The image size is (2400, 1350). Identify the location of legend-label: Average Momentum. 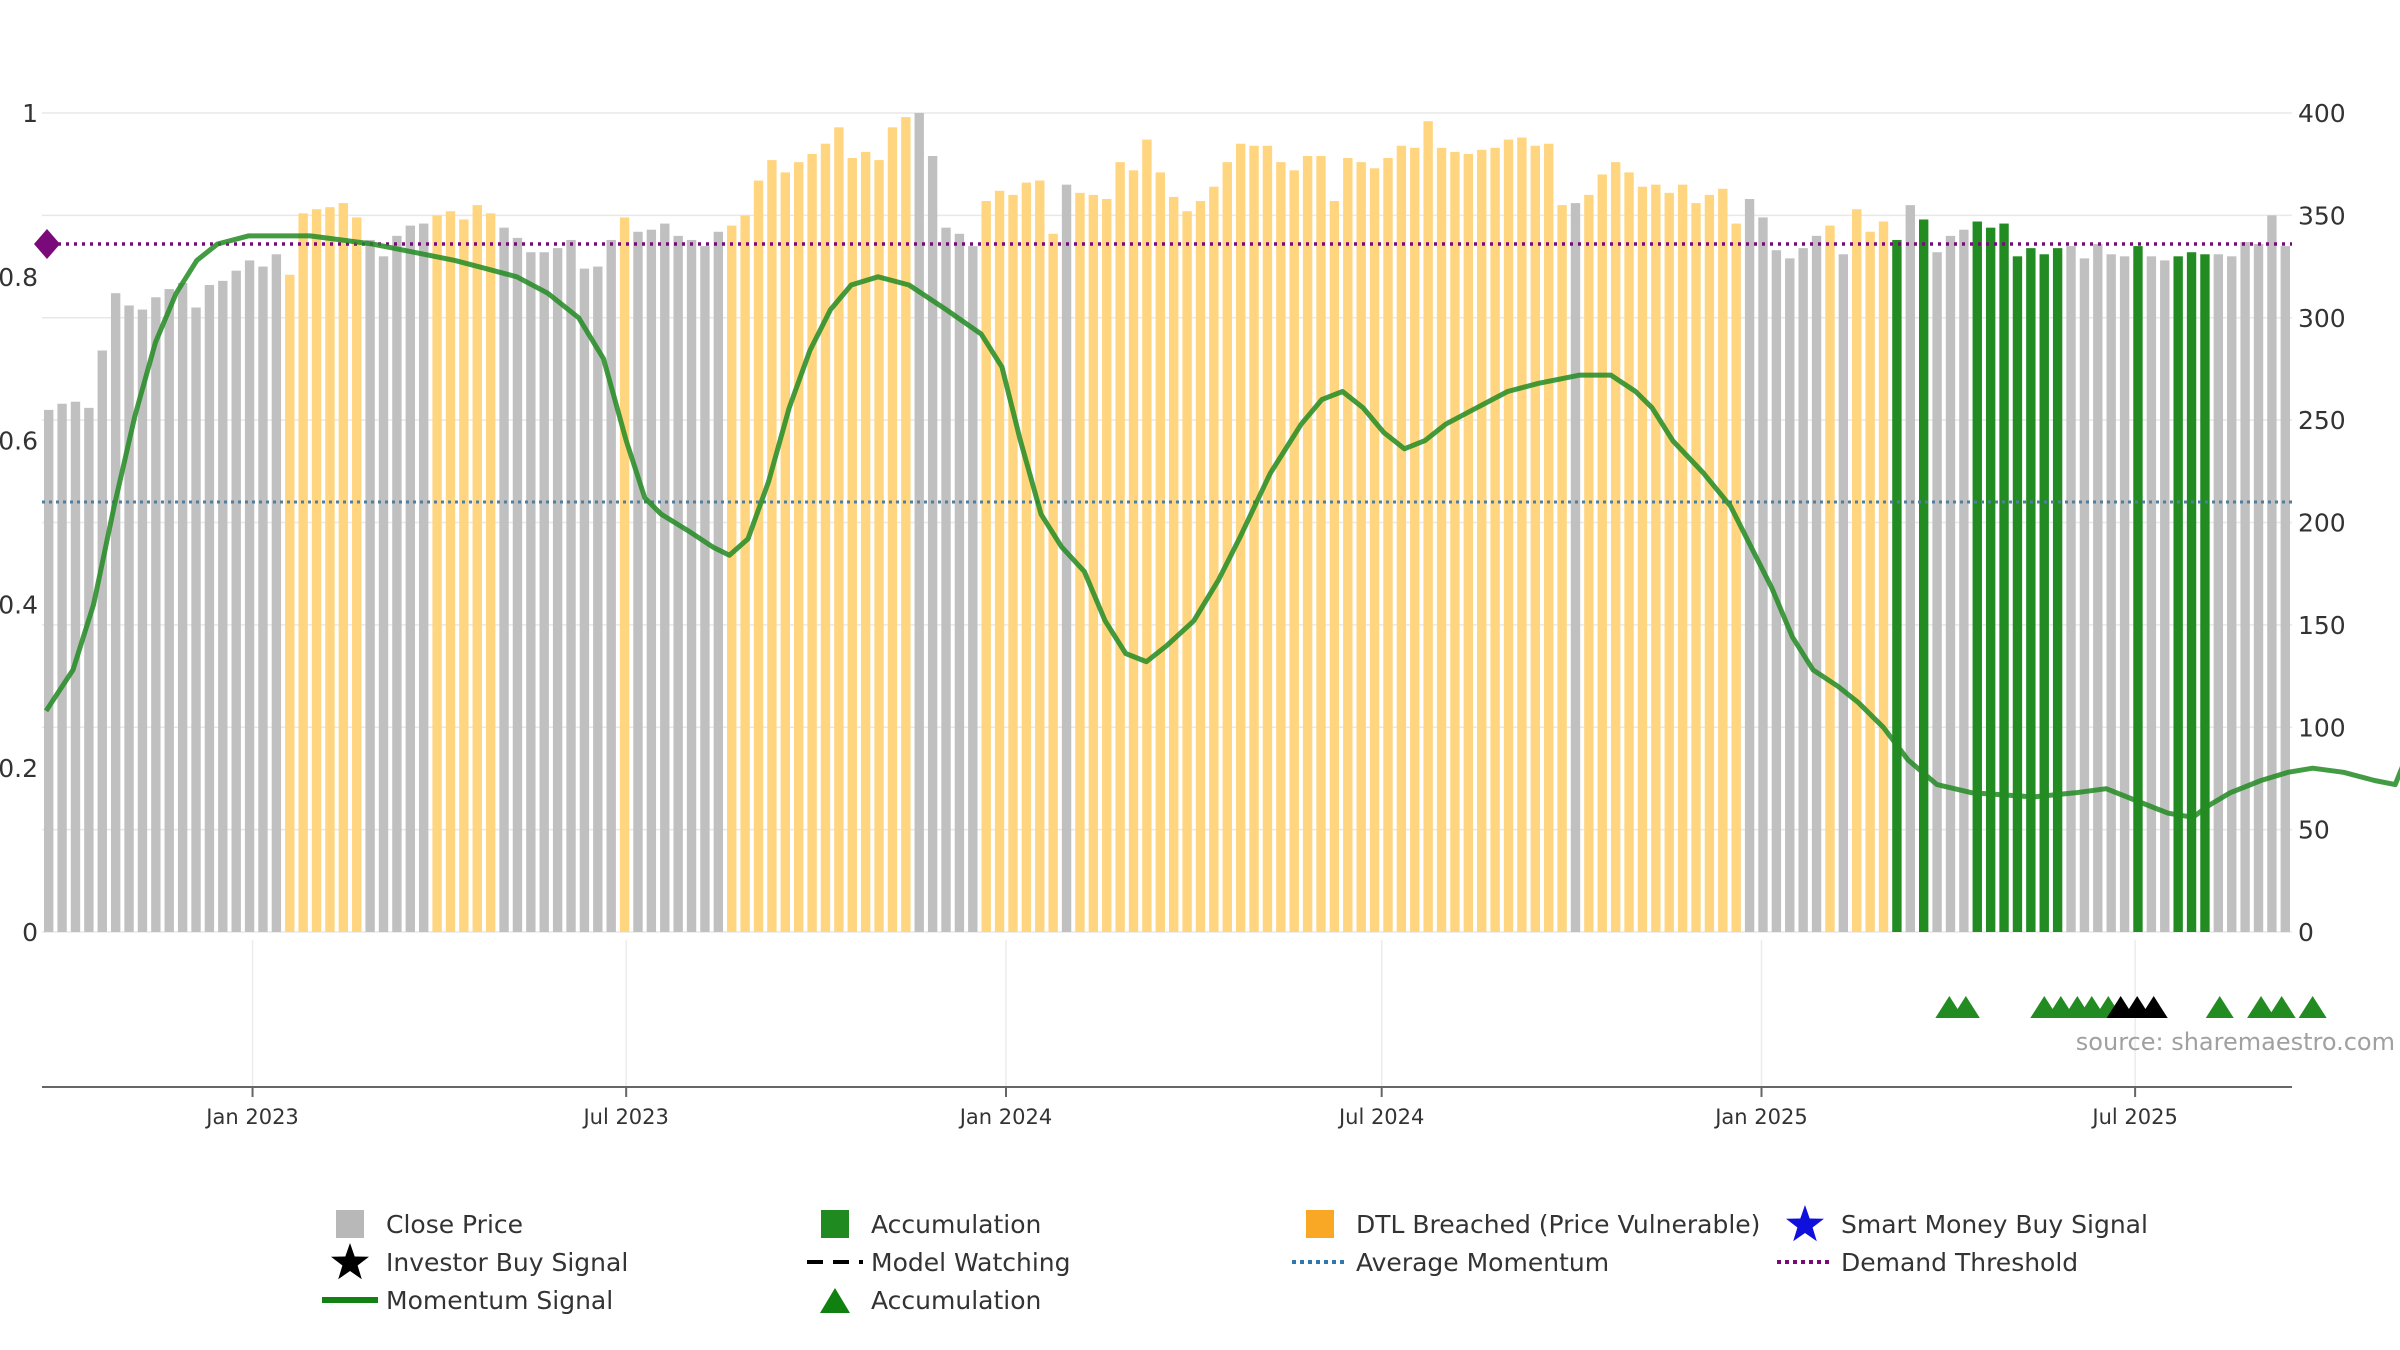
(1483, 1262).